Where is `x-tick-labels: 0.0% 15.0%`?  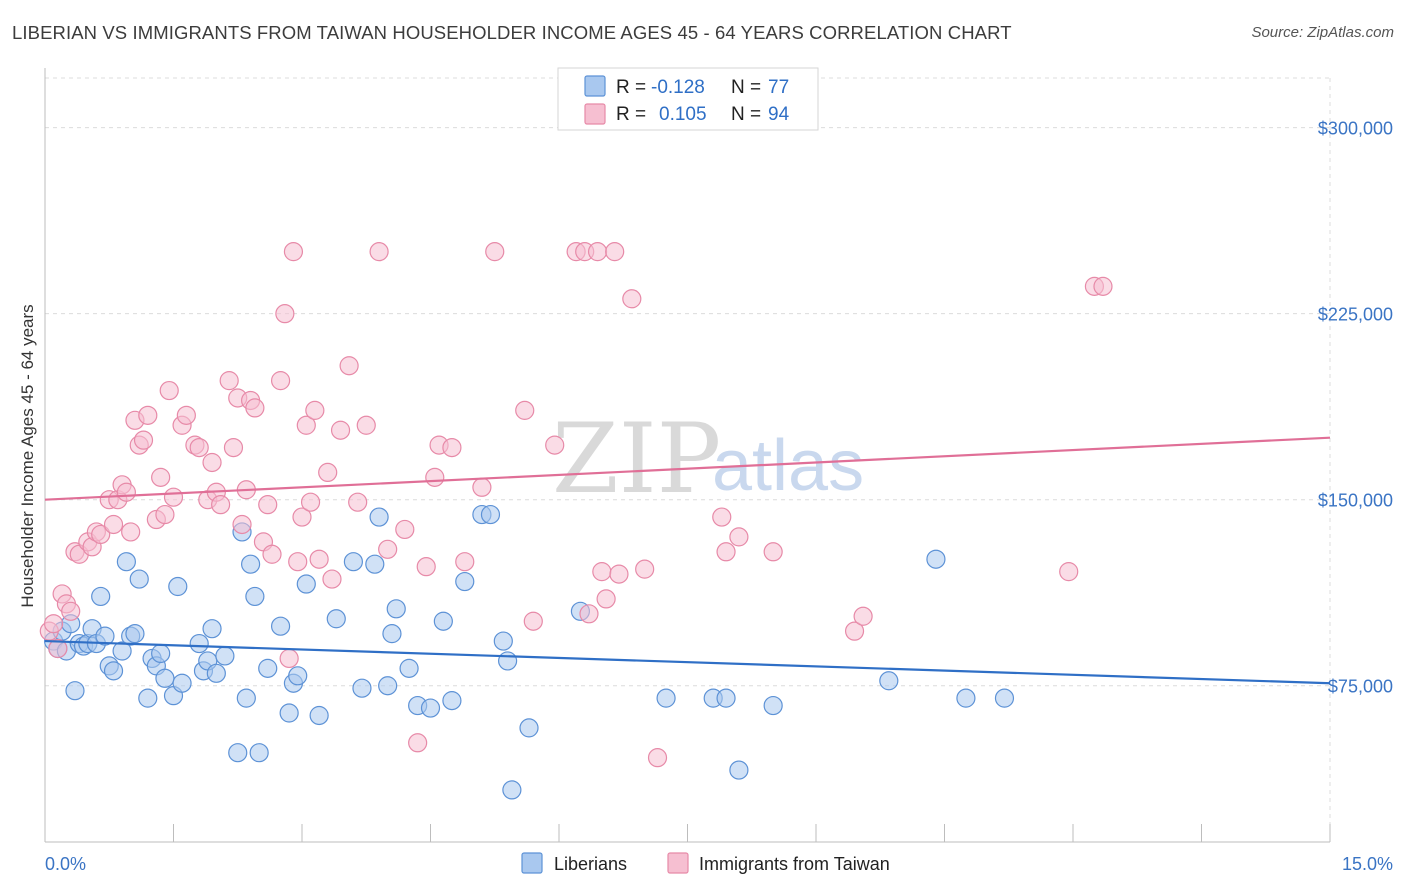
x-tick-labels: 0.0% 15.0% is located at coordinates (719, 864).